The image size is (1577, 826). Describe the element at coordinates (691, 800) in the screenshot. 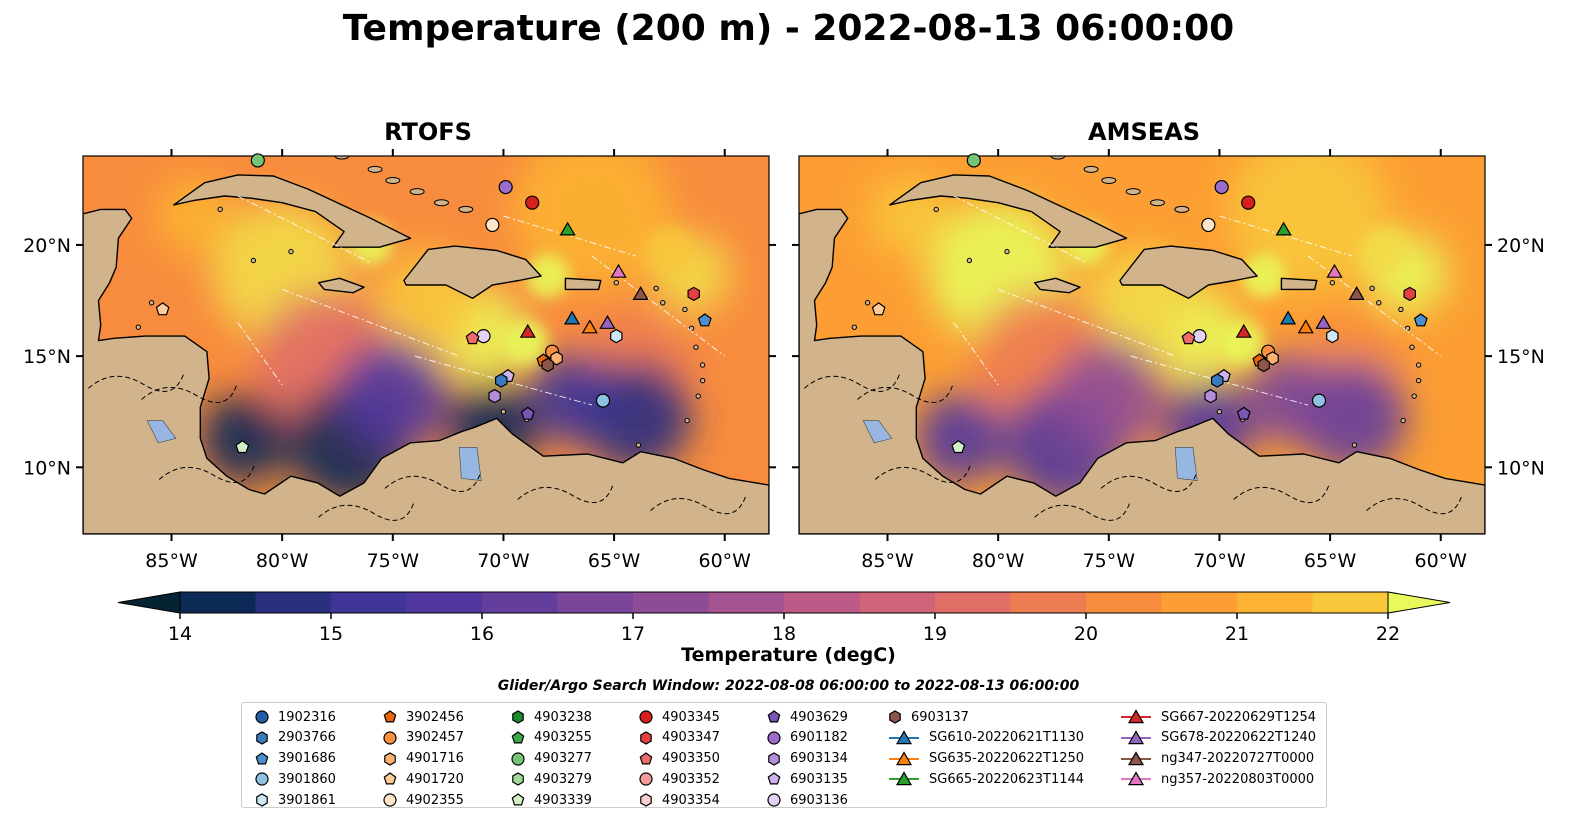

I see `legend-item-label: 4903354` at that location.